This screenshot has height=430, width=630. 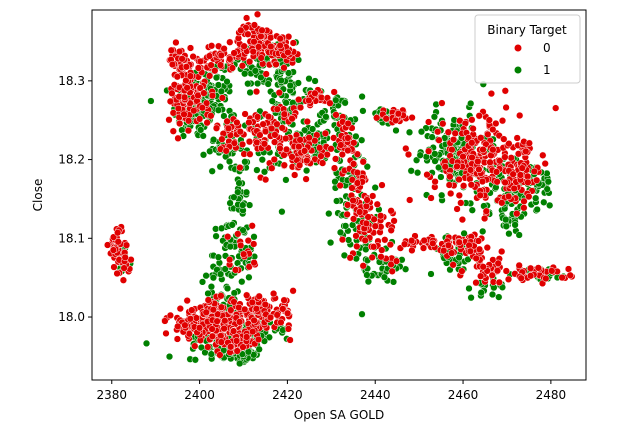 I want to click on y-tick-label: 18.0, so click(x=71, y=317).